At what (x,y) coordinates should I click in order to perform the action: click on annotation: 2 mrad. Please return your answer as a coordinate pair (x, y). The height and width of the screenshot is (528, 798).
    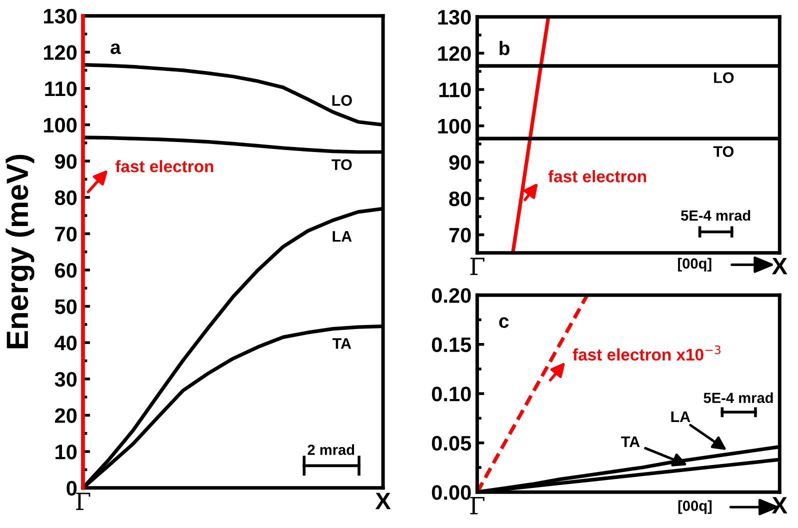
    Looking at the image, I should click on (331, 449).